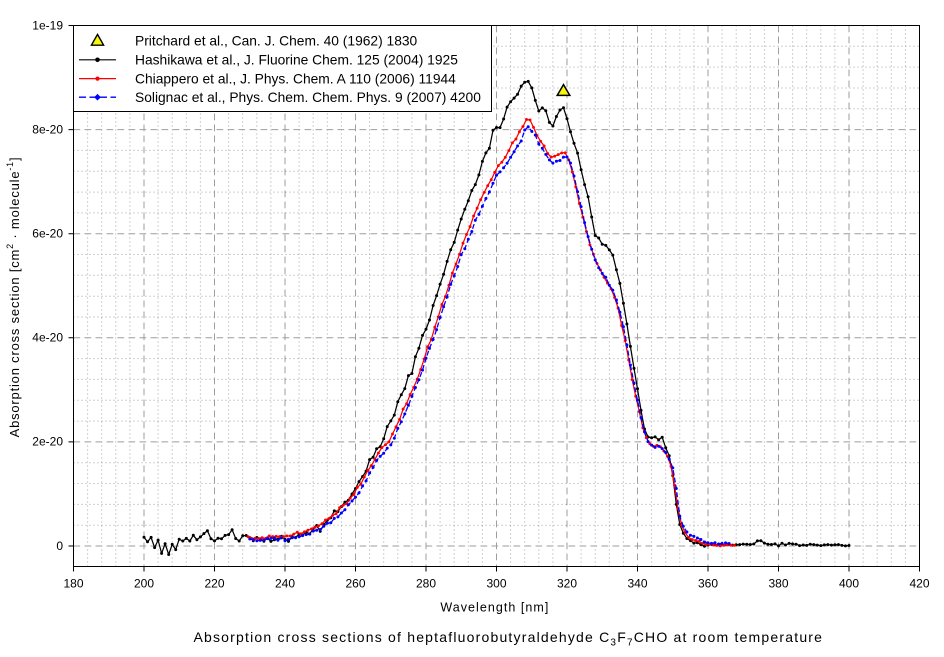 Image resolution: width=944 pixels, height=657 pixels. I want to click on svg-text: 2e-20, so click(47, 442).